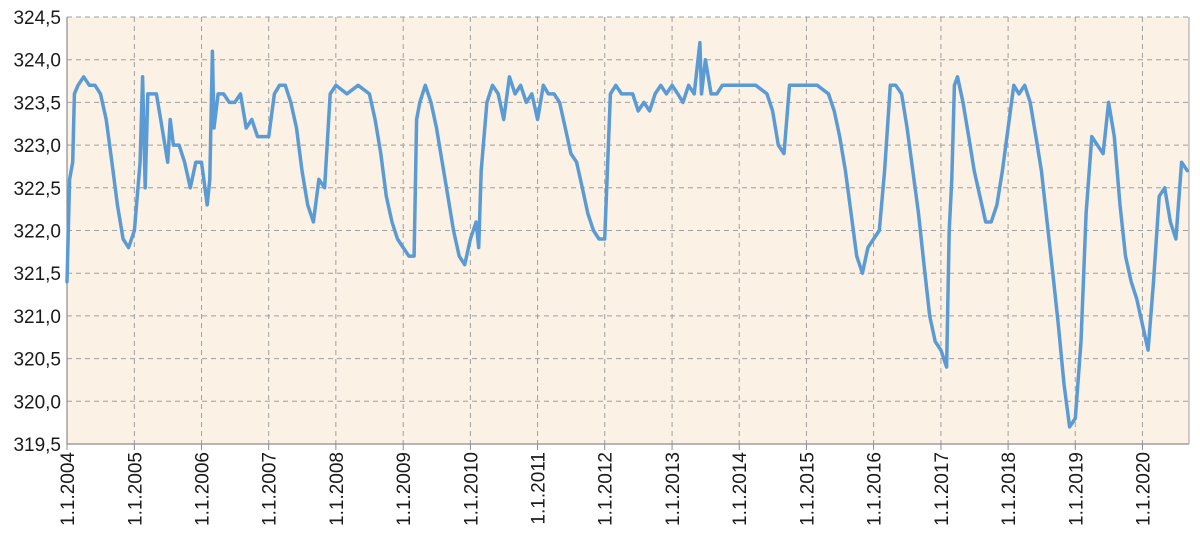 The image size is (1200, 540). I want to click on x-tick-label: 1.1.2019, so click(1076, 489).